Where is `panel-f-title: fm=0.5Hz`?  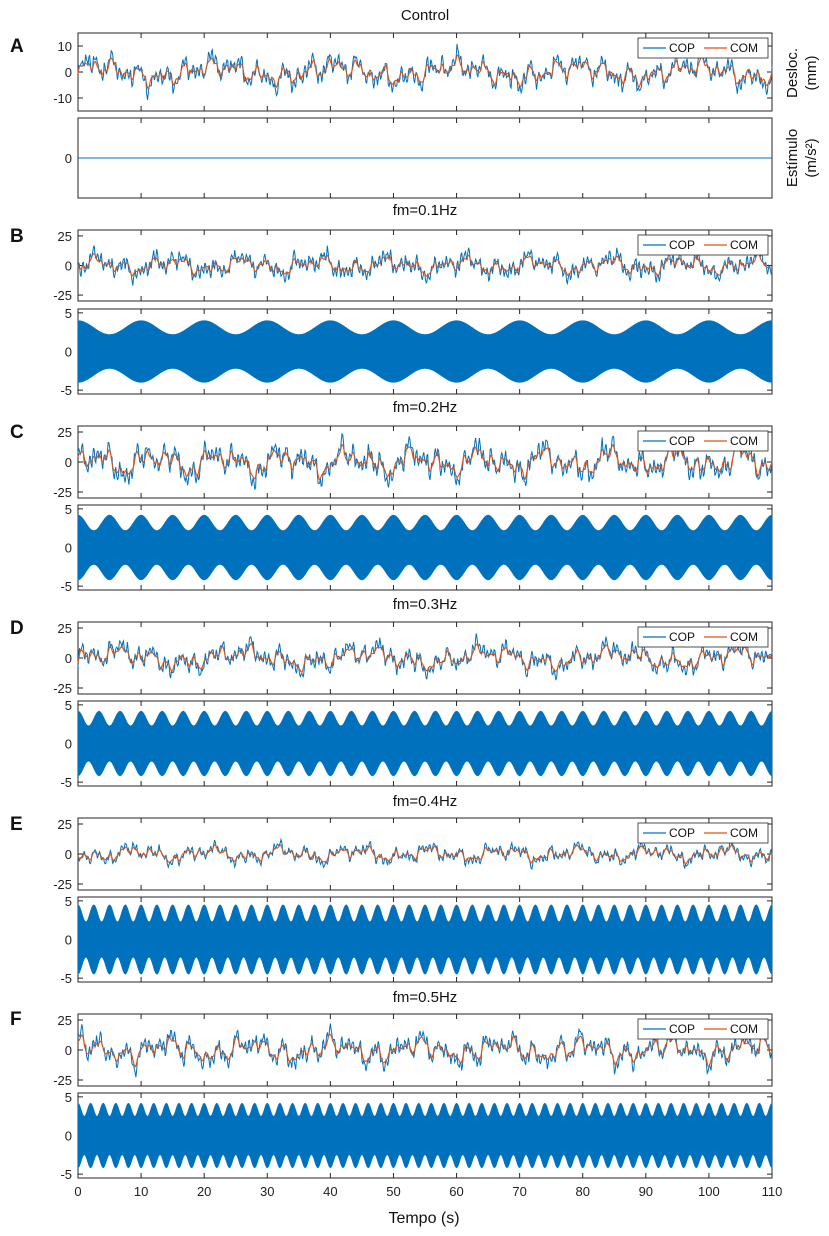
panel-f-title: fm=0.5Hz is located at coordinates (425, 997).